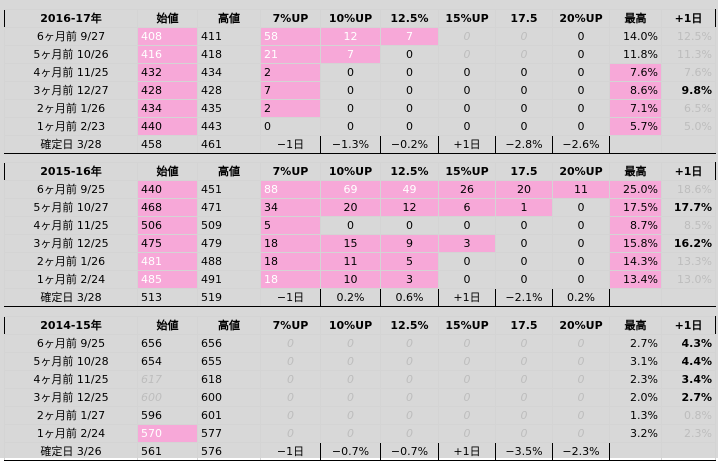  I want to click on open-cell: 513, so click(167, 297).